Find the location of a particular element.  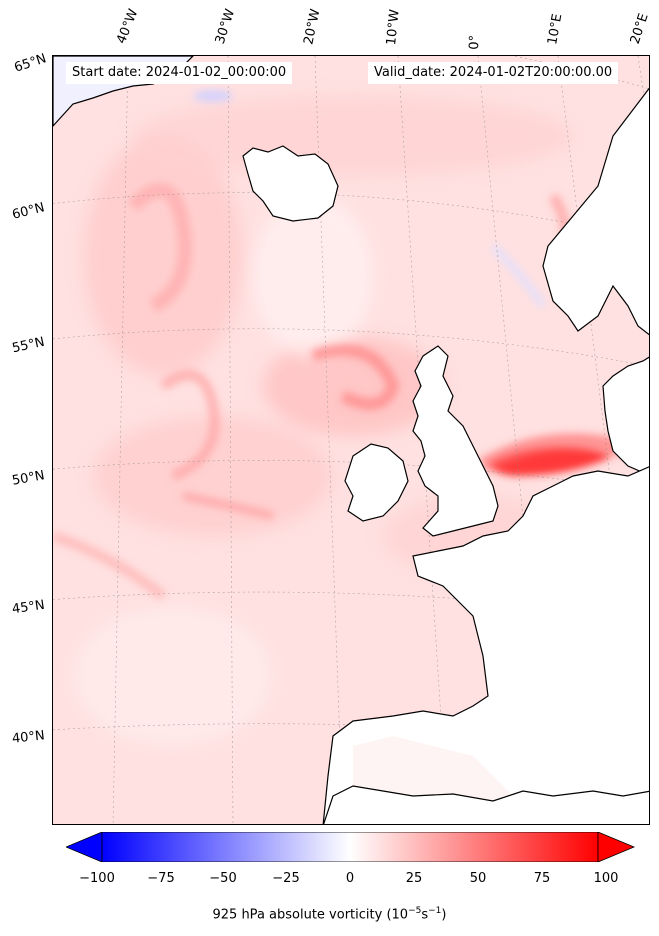

lon-label-40w: 40°W is located at coordinates (128, 26).